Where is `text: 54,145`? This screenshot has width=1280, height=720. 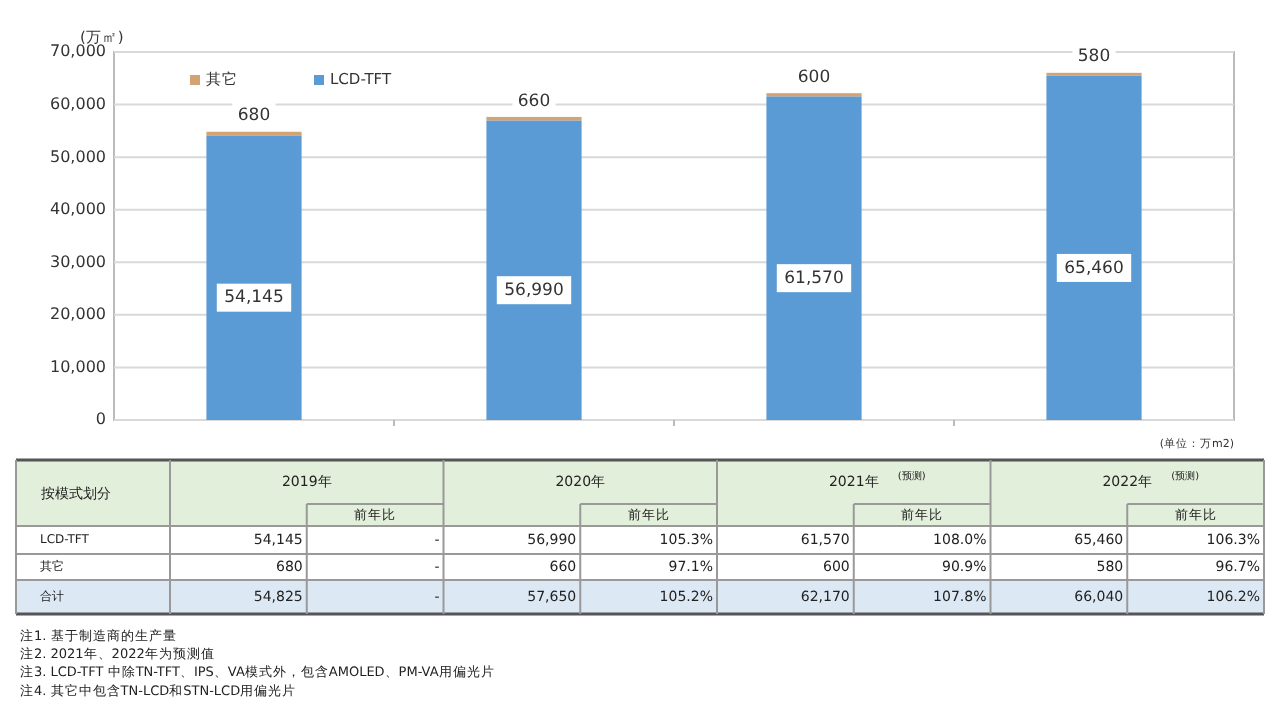 text: 54,145 is located at coordinates (254, 298).